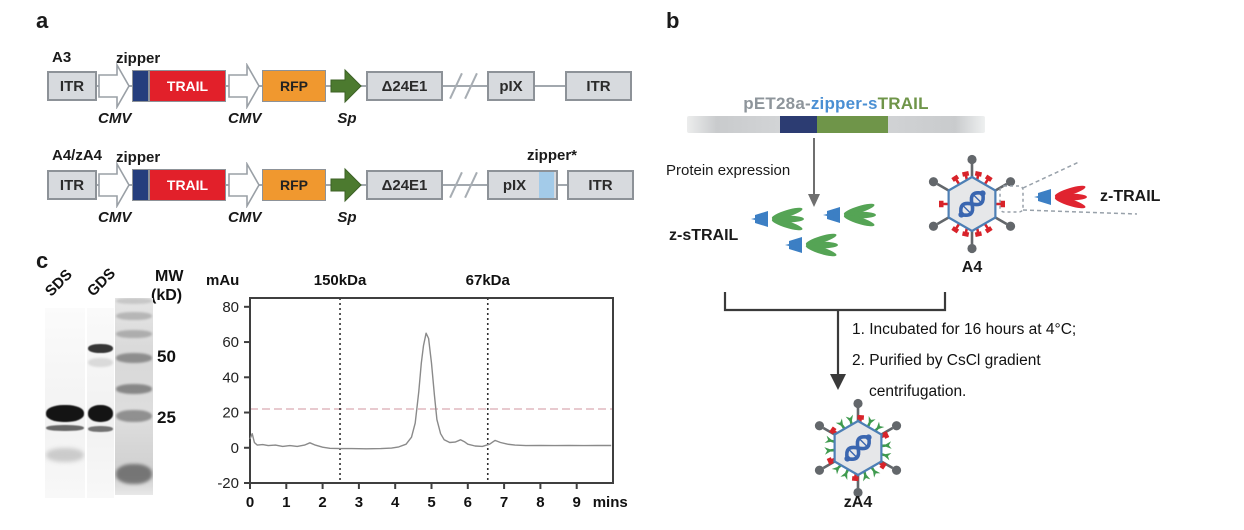 The width and height of the screenshot is (1244, 530). I want to click on protein-expression-label: Protein expression, so click(728, 170).